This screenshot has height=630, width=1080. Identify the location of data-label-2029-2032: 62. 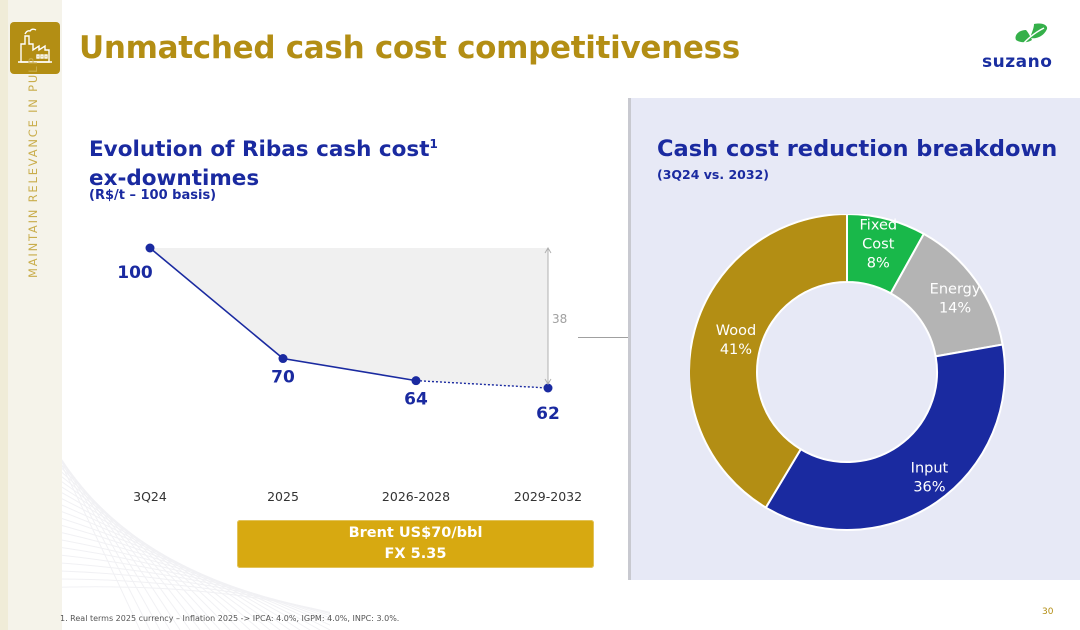
(548, 414).